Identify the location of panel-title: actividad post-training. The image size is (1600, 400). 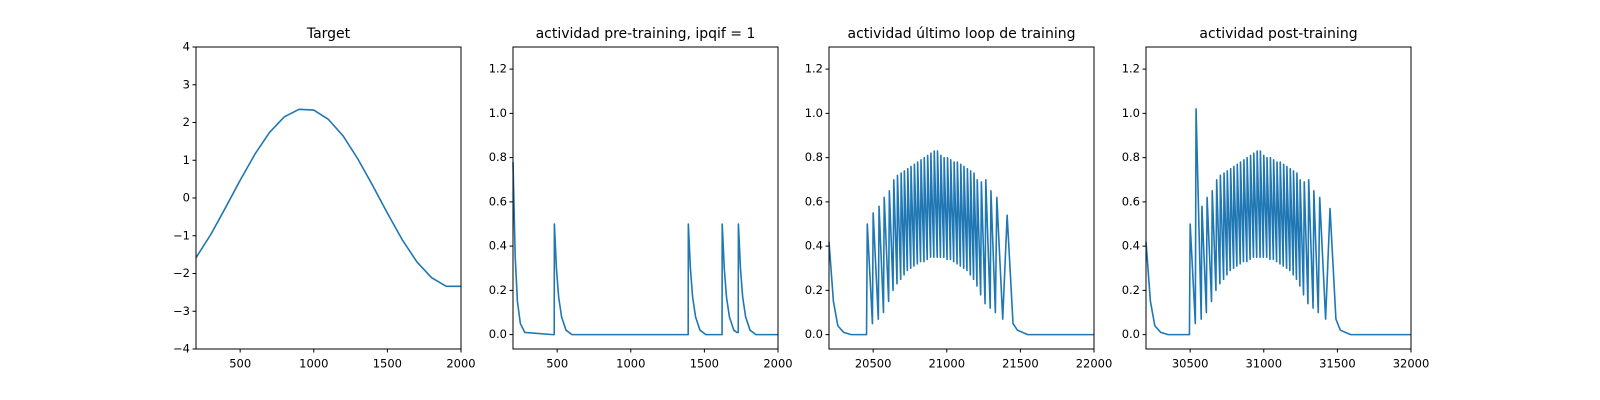
(1278, 34).